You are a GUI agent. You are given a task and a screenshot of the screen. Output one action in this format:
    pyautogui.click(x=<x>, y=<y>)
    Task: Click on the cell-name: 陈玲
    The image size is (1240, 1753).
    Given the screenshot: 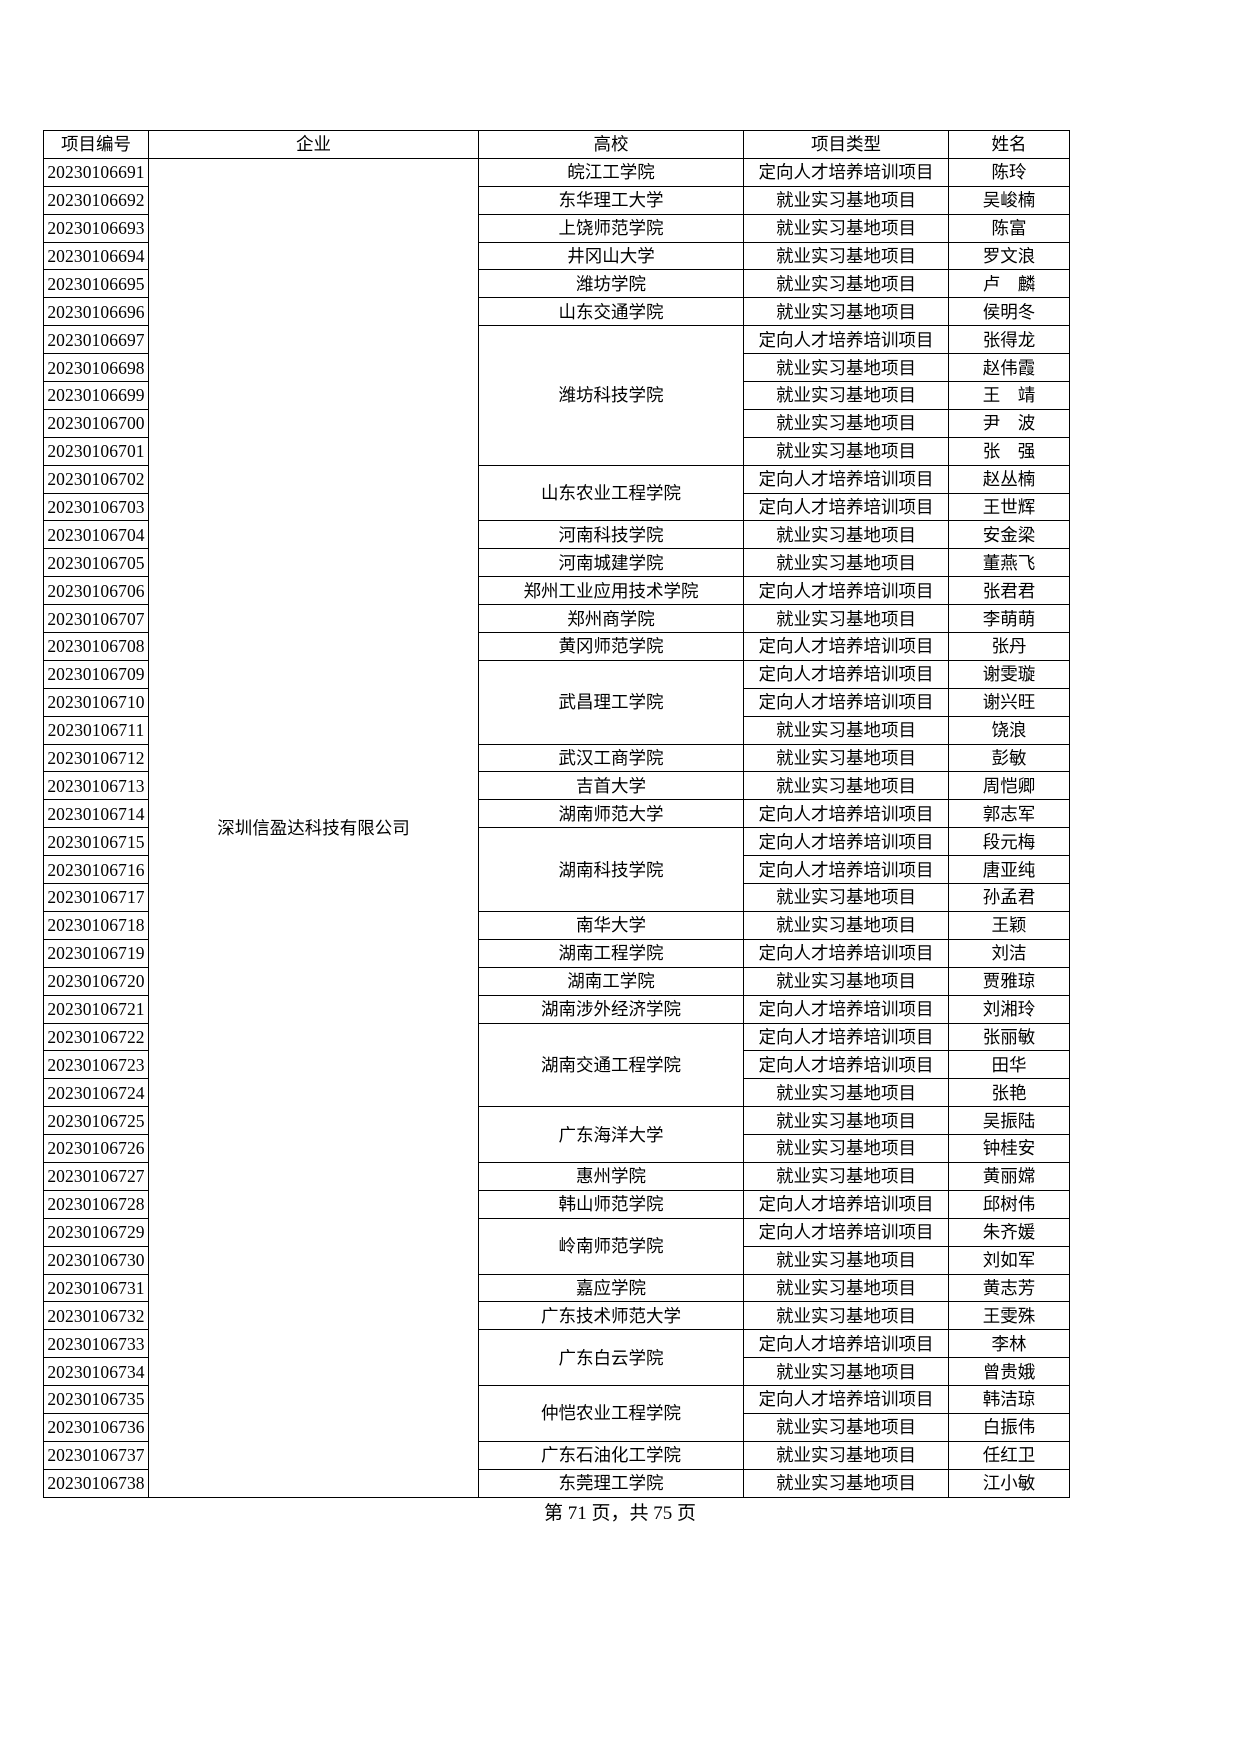 What is the action you would take?
    pyautogui.click(x=1009, y=172)
    